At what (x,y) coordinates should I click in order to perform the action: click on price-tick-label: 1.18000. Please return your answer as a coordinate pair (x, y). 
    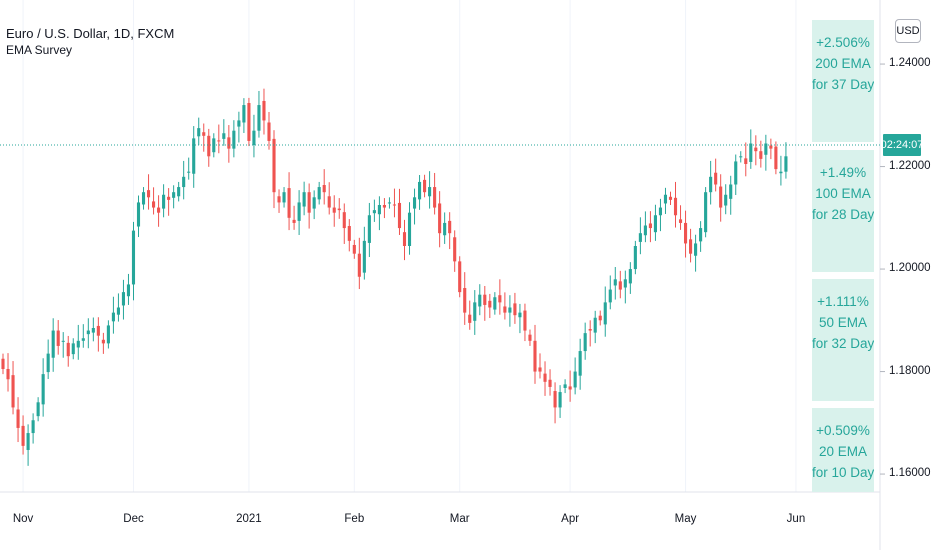
    Looking at the image, I should click on (910, 370).